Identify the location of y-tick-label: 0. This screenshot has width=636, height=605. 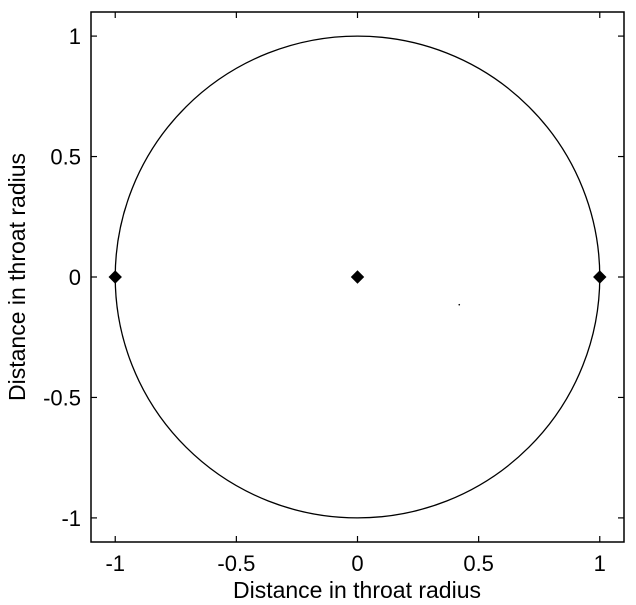
(75, 277).